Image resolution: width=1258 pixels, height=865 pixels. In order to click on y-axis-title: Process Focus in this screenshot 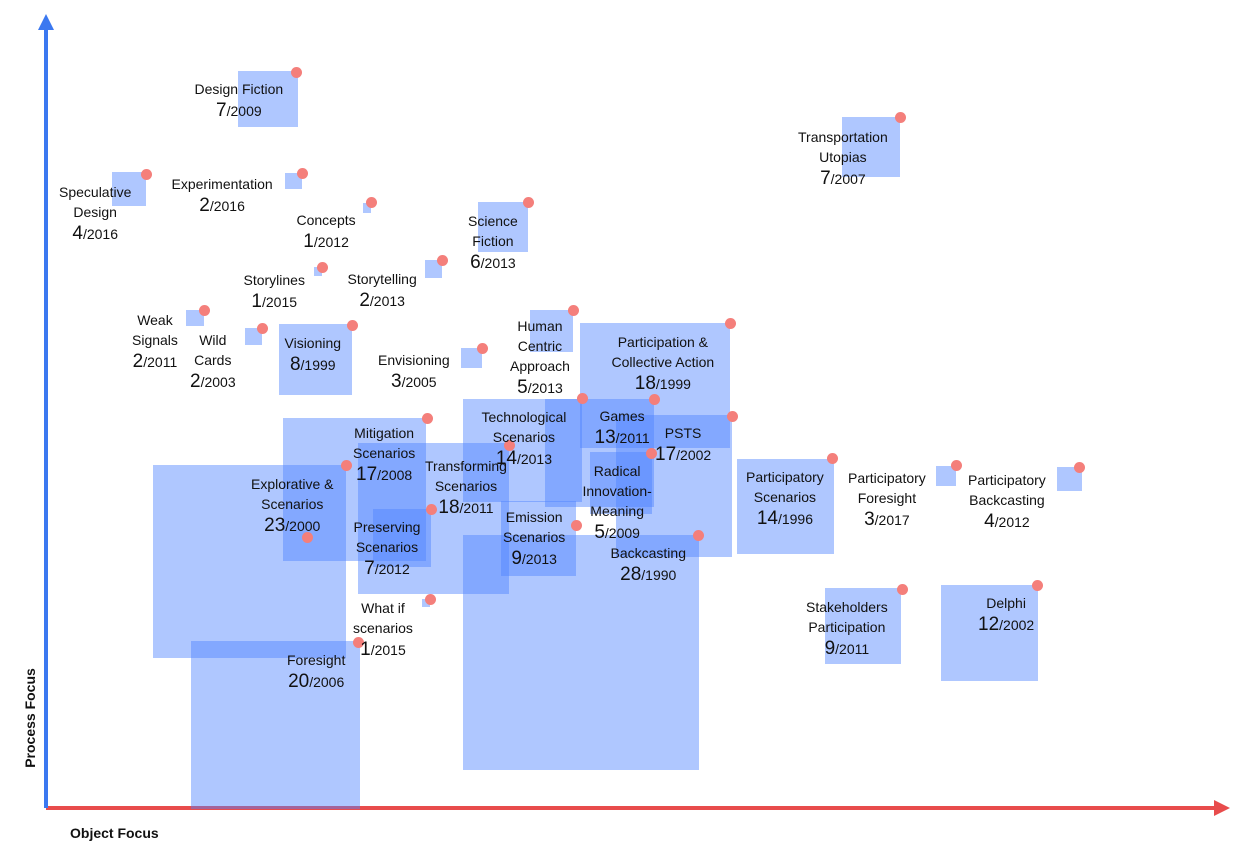, I will do `click(29, 718)`.